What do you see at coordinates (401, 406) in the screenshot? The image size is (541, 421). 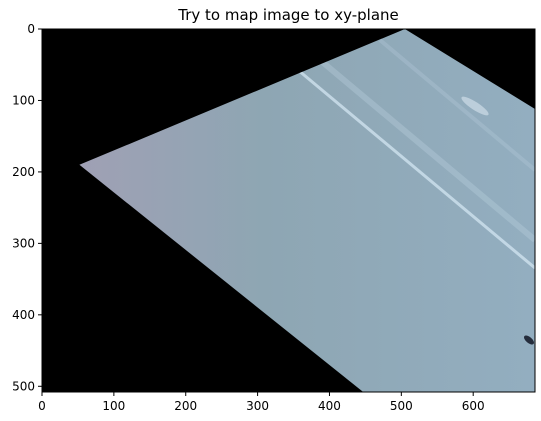 I see `x-tick-label: 500` at bounding box center [401, 406].